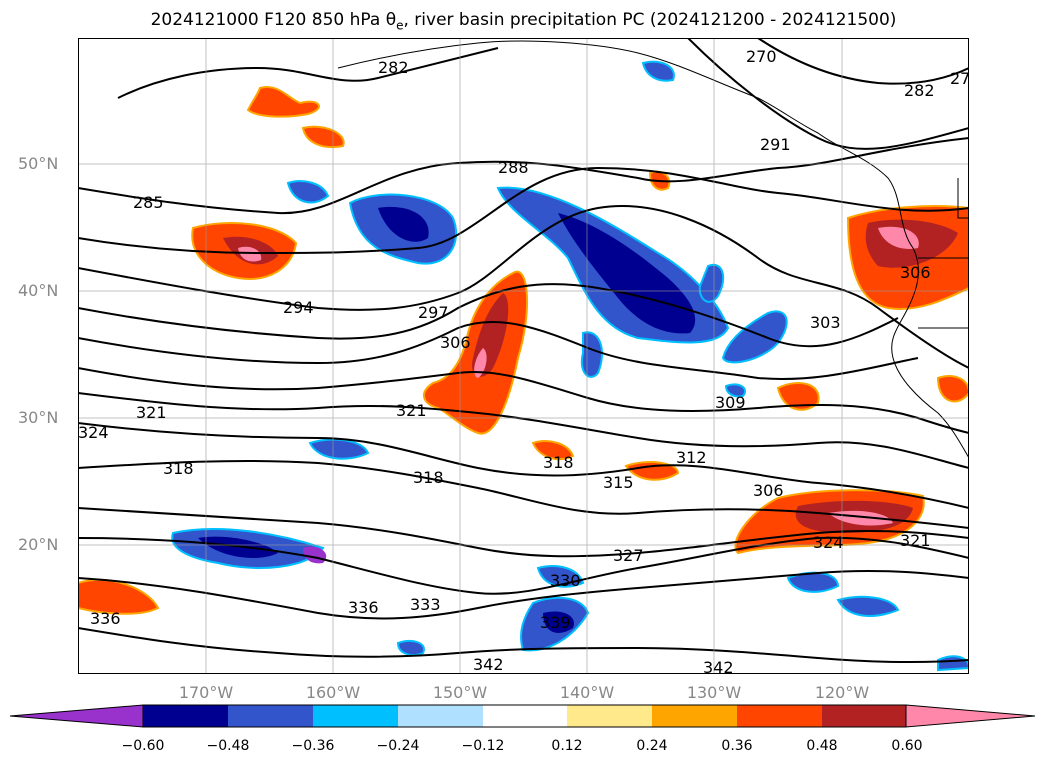 This screenshot has height=767, width=1047. What do you see at coordinates (618, 482) in the screenshot?
I see `contour-label: 315` at bounding box center [618, 482].